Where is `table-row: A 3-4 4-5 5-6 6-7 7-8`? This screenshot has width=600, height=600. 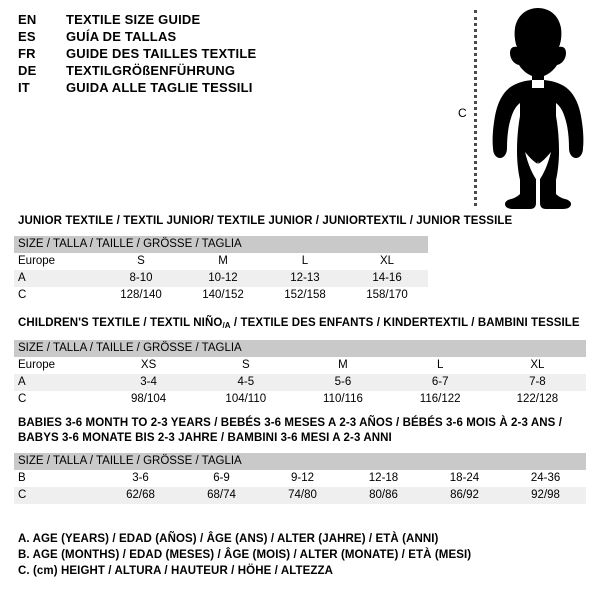
table-row: A 3-4 4-5 5-6 6-7 7-8 is located at coordinates (300, 383).